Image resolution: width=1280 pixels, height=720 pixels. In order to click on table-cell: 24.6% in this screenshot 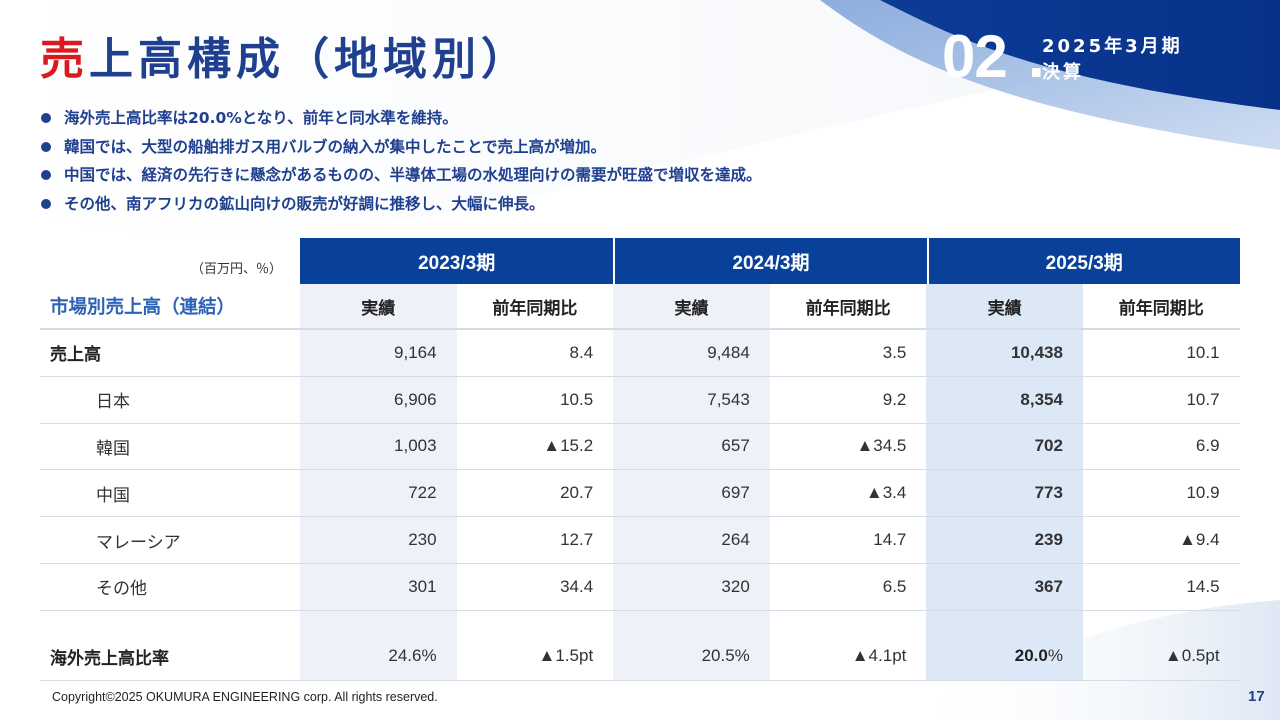, I will do `click(378, 656)`.